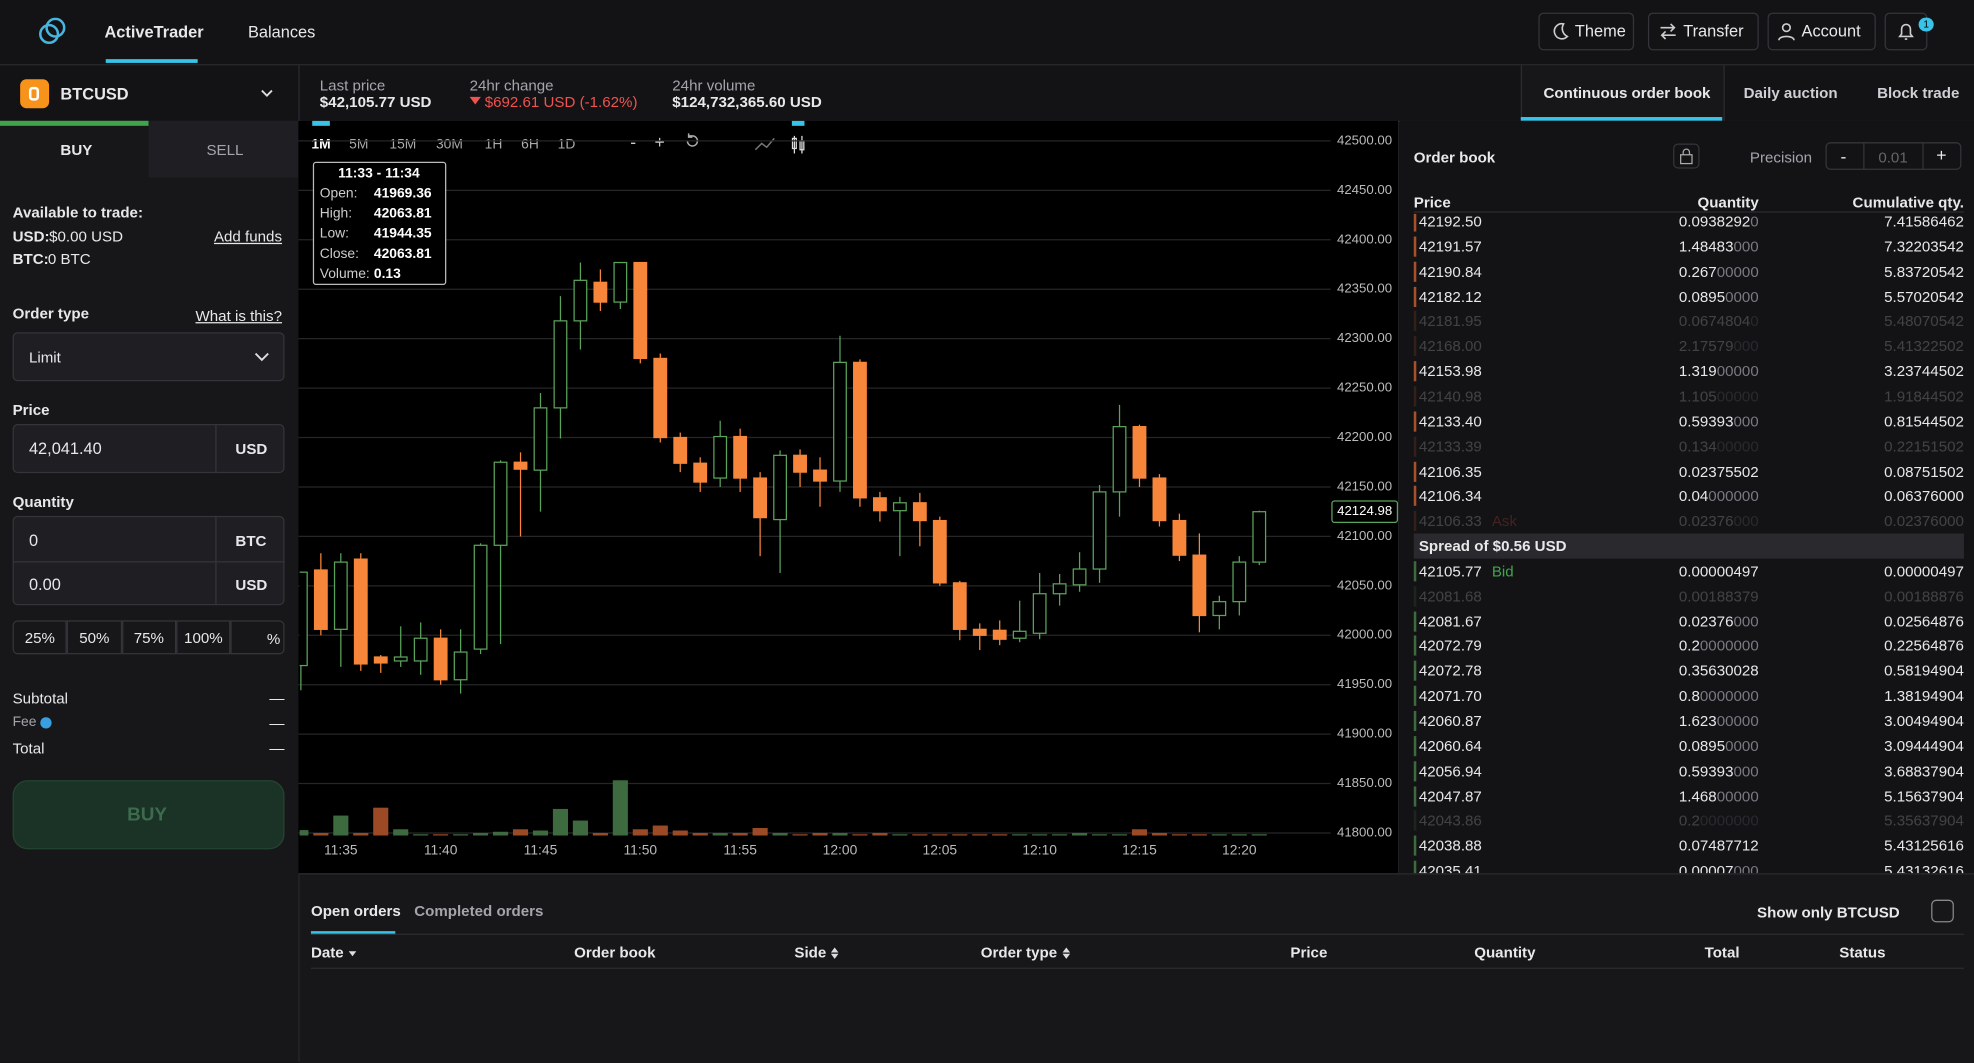 This screenshot has width=1974, height=1063. What do you see at coordinates (1942, 911) in the screenshot?
I see `filter-checkbox` at bounding box center [1942, 911].